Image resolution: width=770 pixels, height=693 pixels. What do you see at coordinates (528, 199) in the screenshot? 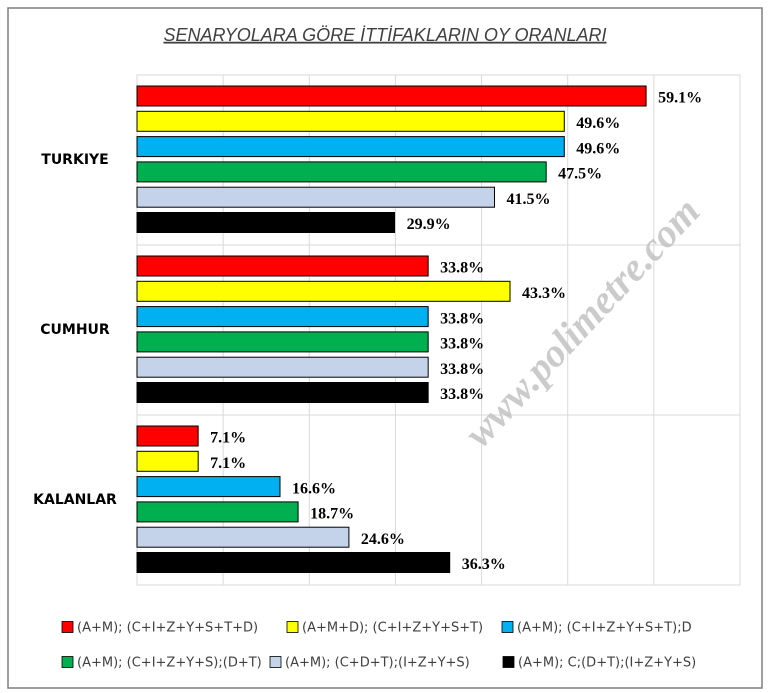
I see `data-label: 41.5%` at bounding box center [528, 199].